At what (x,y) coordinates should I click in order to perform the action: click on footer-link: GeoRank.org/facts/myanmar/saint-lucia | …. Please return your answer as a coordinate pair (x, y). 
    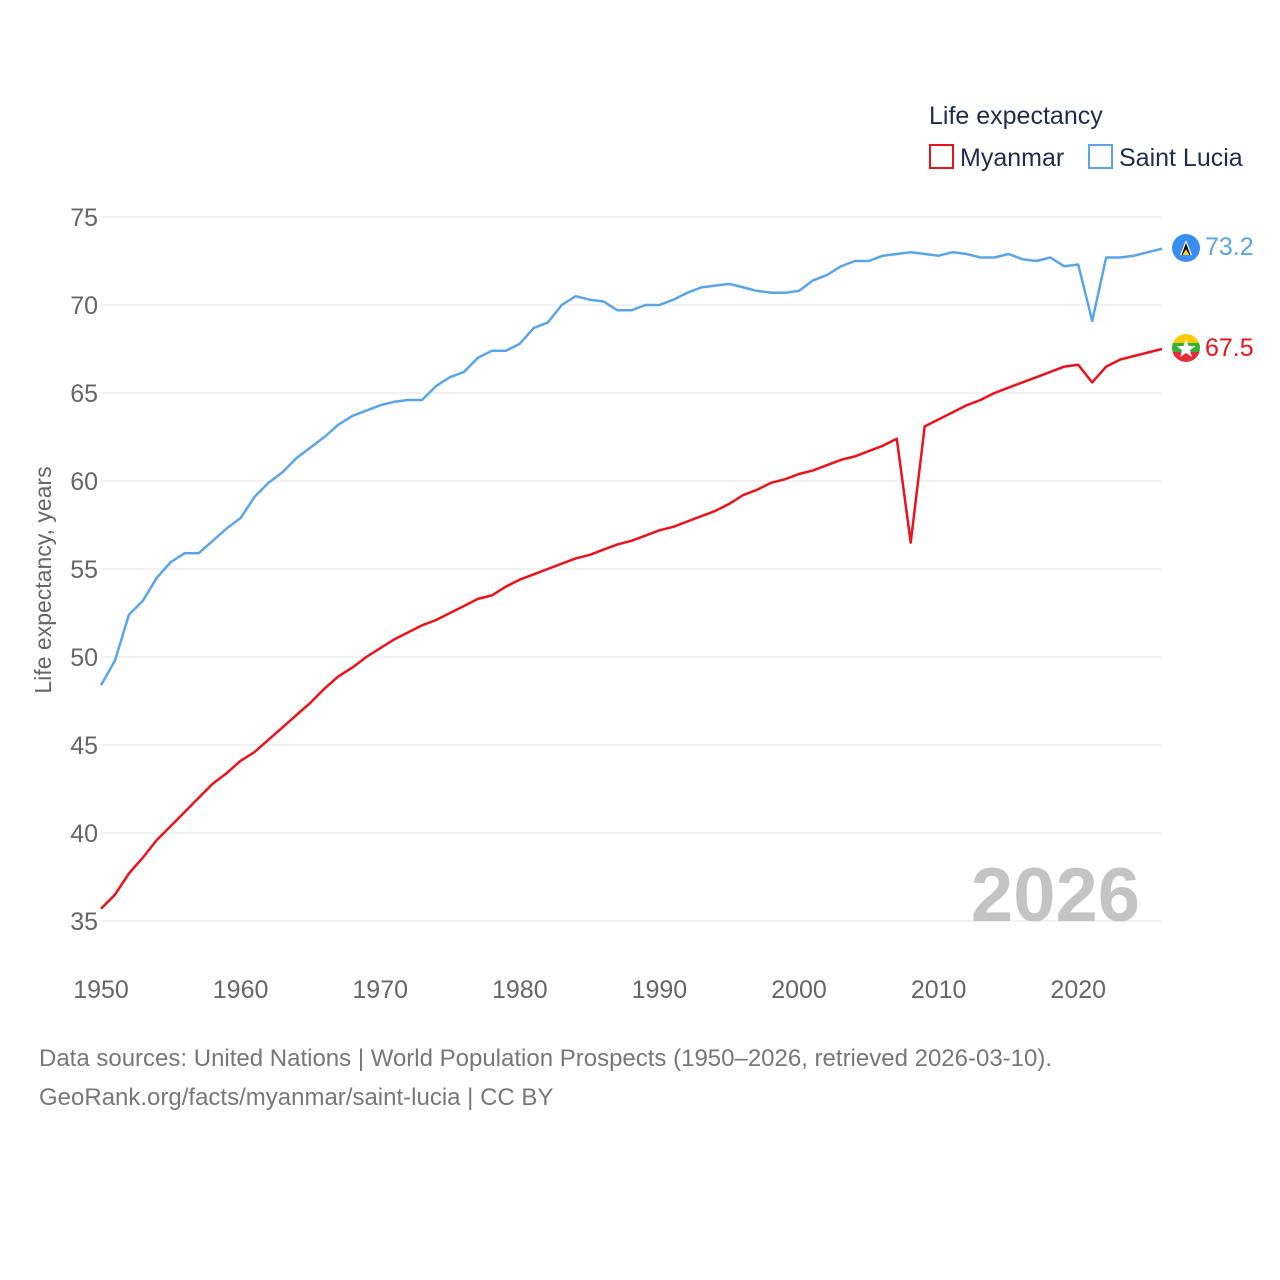
    Looking at the image, I should click on (296, 1097).